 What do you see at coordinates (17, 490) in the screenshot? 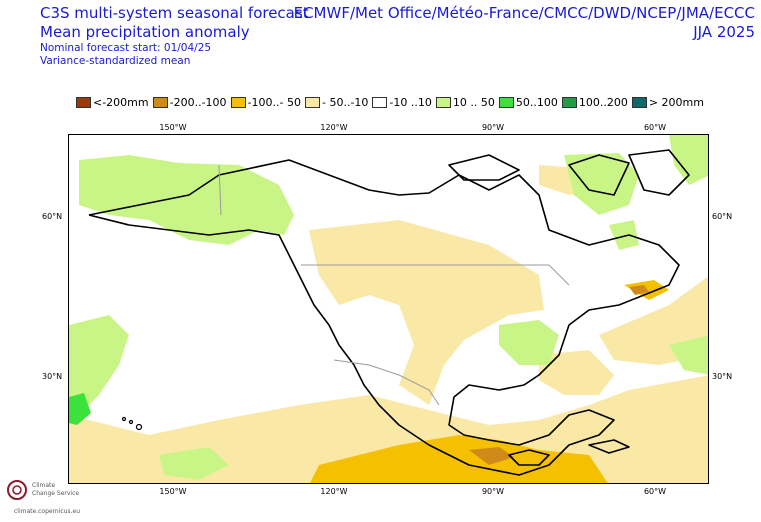
I see `copernicus-emblem-icon` at bounding box center [17, 490].